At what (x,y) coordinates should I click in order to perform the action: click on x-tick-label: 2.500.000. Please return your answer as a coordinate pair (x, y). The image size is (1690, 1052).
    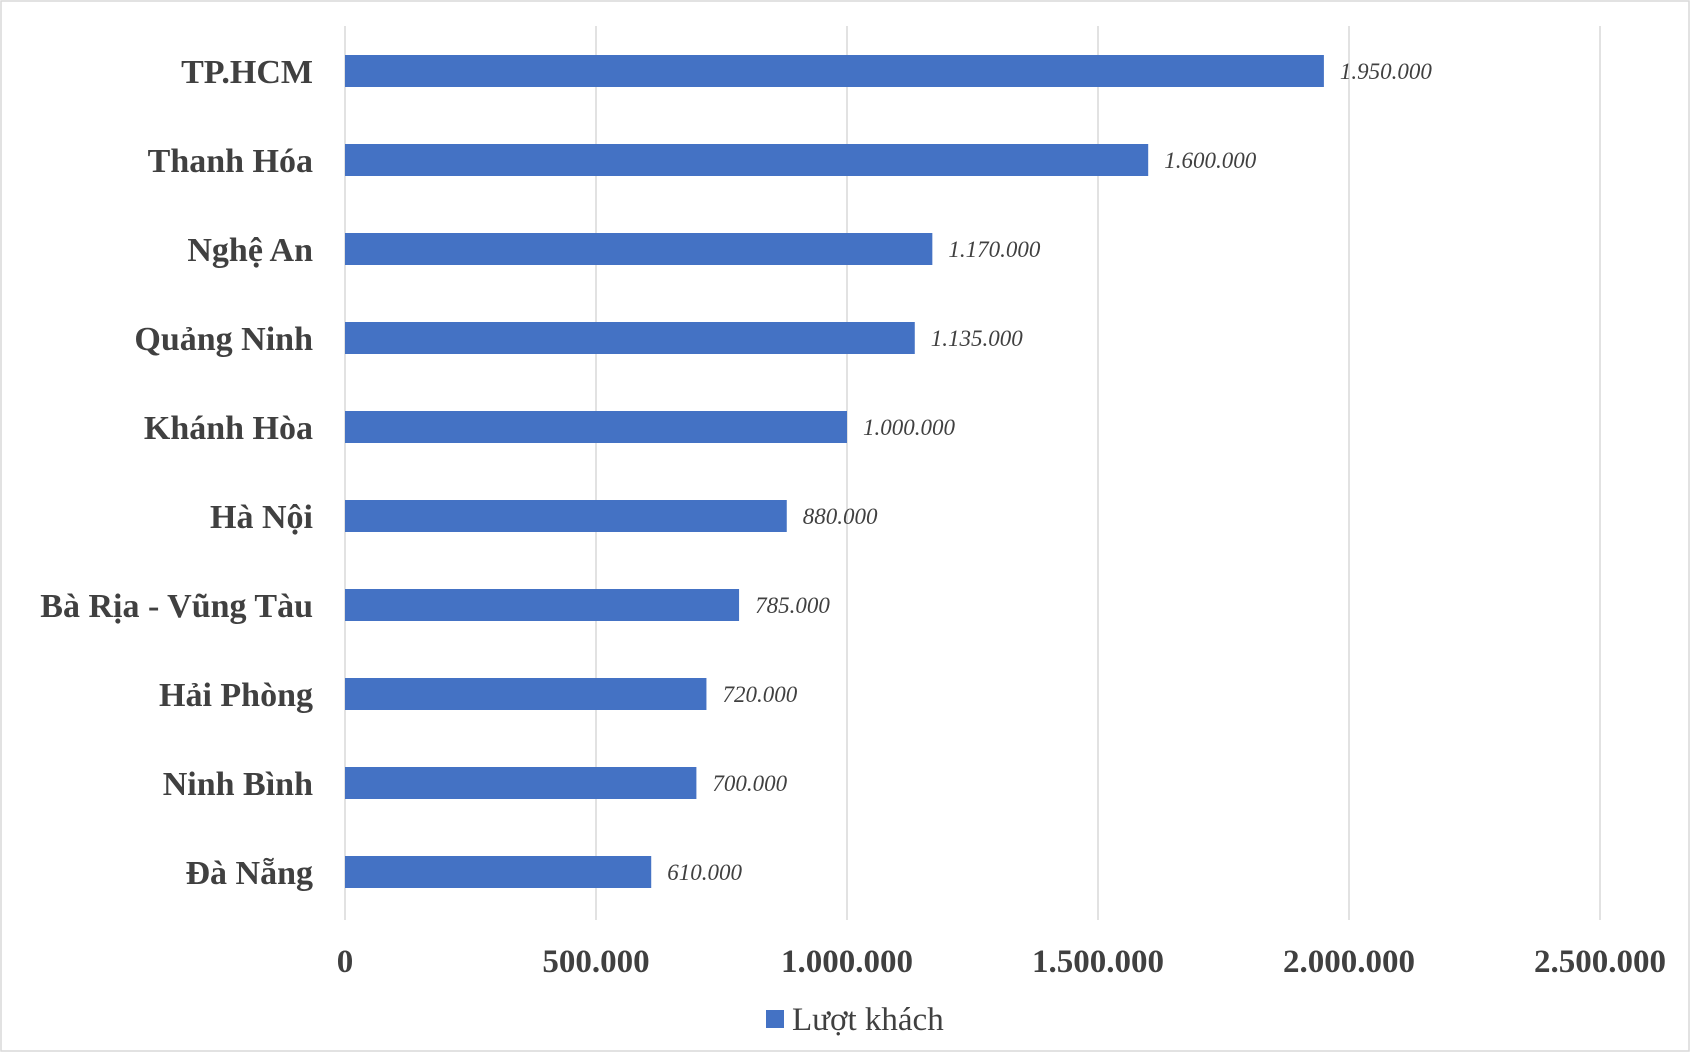
    Looking at the image, I should click on (1600, 962).